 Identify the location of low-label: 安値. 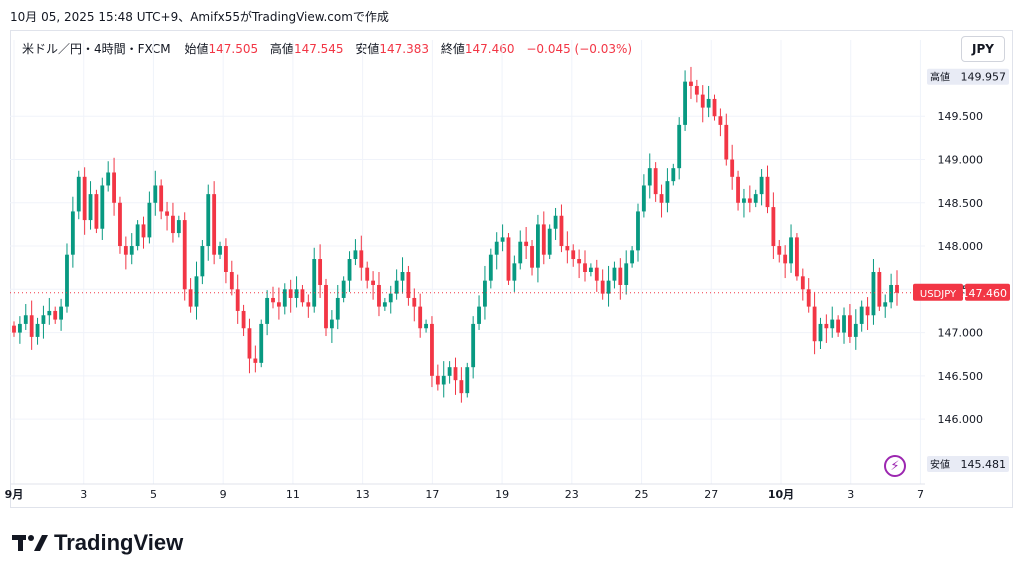
(367, 49).